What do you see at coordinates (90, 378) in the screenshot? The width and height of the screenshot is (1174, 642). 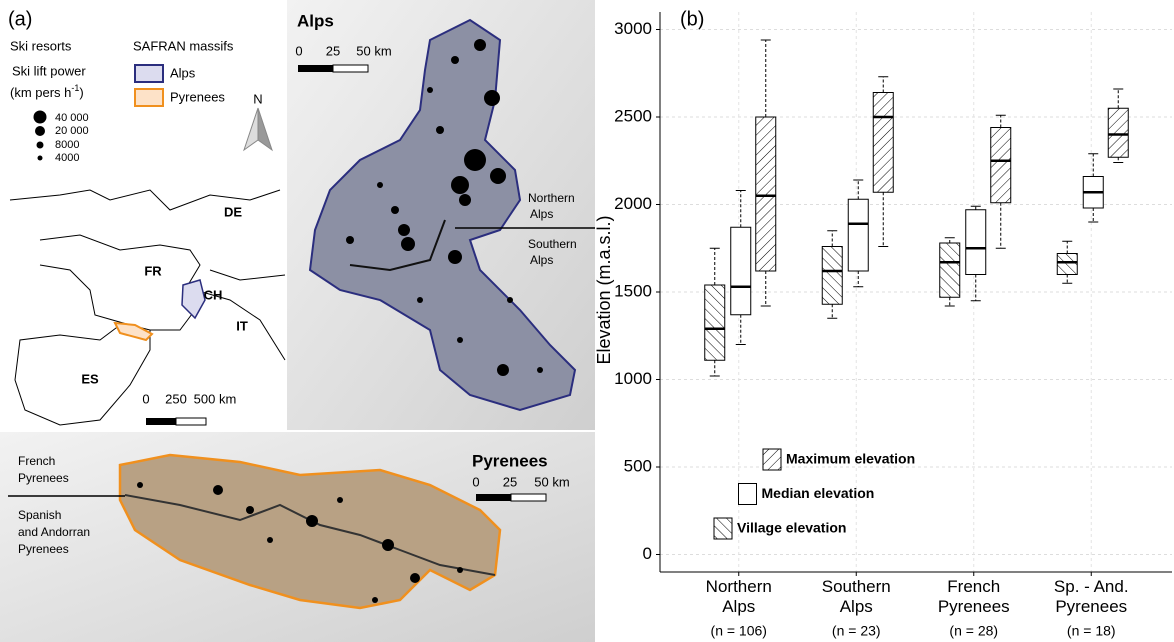 I see `country-label: ES` at bounding box center [90, 378].